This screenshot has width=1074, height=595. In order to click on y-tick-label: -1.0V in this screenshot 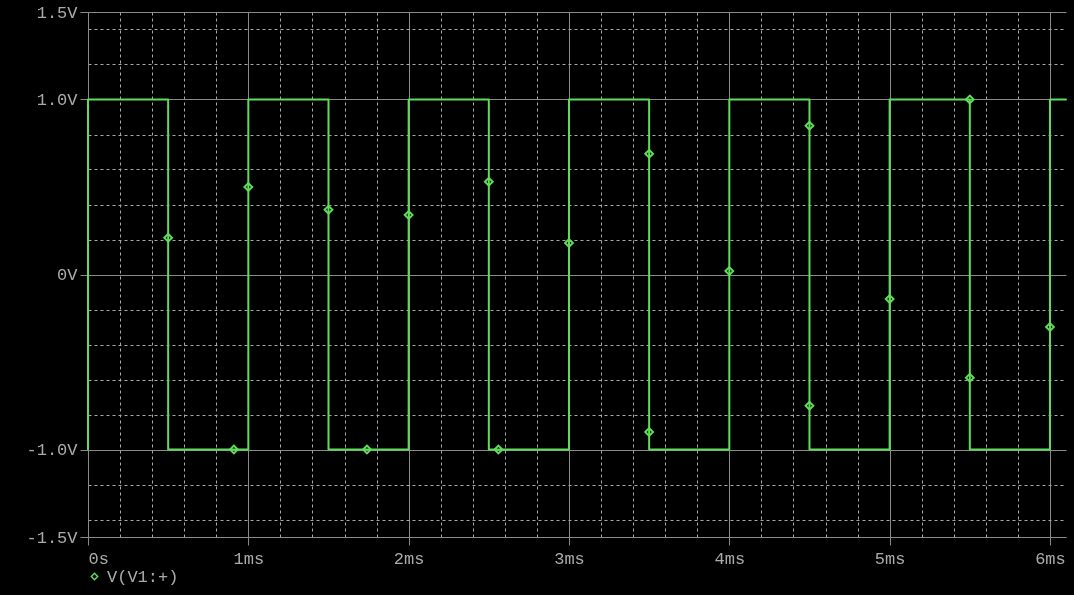, I will do `click(52, 450)`.